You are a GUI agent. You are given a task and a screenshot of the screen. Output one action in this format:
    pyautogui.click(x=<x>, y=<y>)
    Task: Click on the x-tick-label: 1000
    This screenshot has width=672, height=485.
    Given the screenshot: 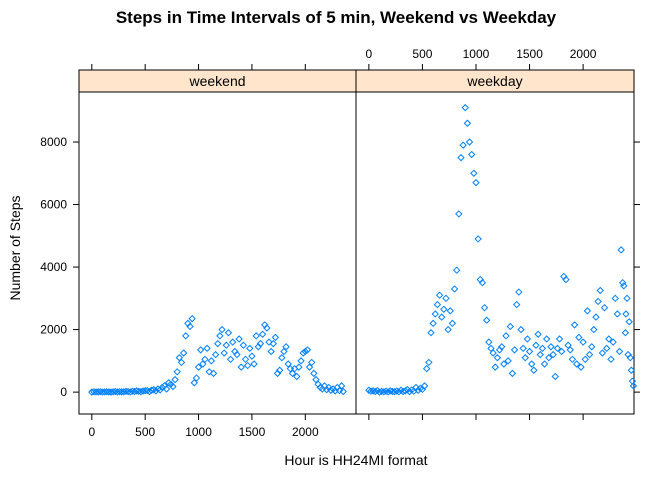 What is the action you would take?
    pyautogui.click(x=476, y=54)
    